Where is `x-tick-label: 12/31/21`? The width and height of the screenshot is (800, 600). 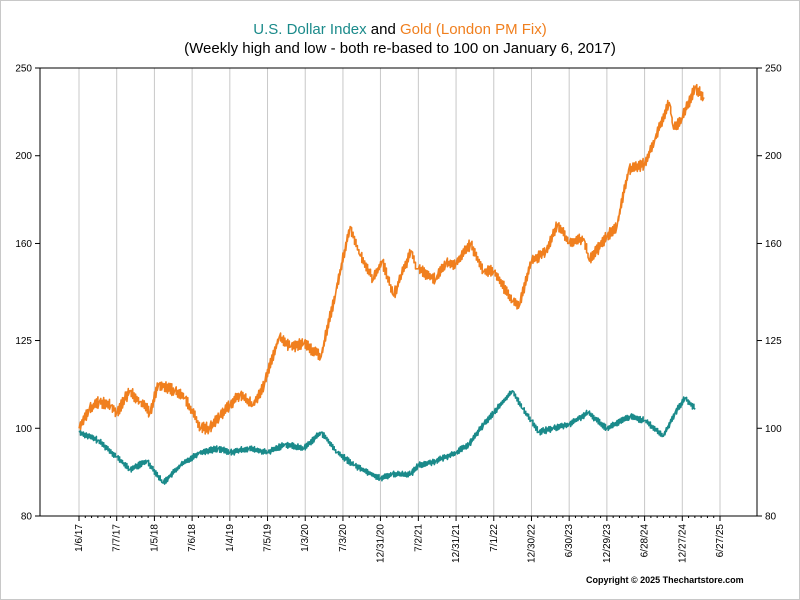 x-tick-label: 12/31/21 is located at coordinates (456, 543).